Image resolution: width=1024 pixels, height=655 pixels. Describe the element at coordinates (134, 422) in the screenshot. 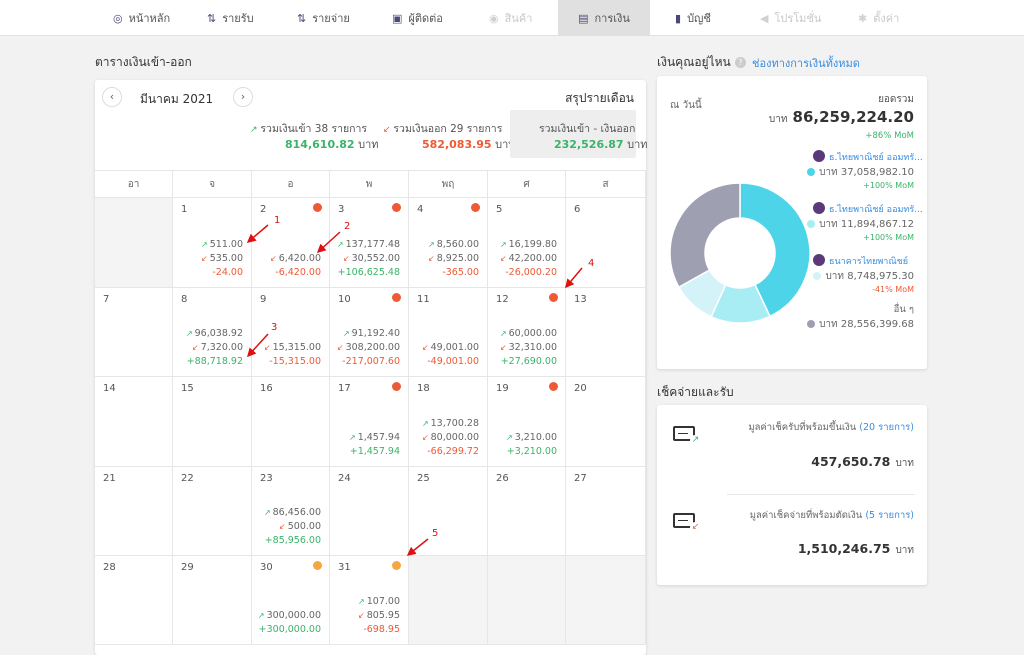

I see `calendar-day-cell: 14` at that location.